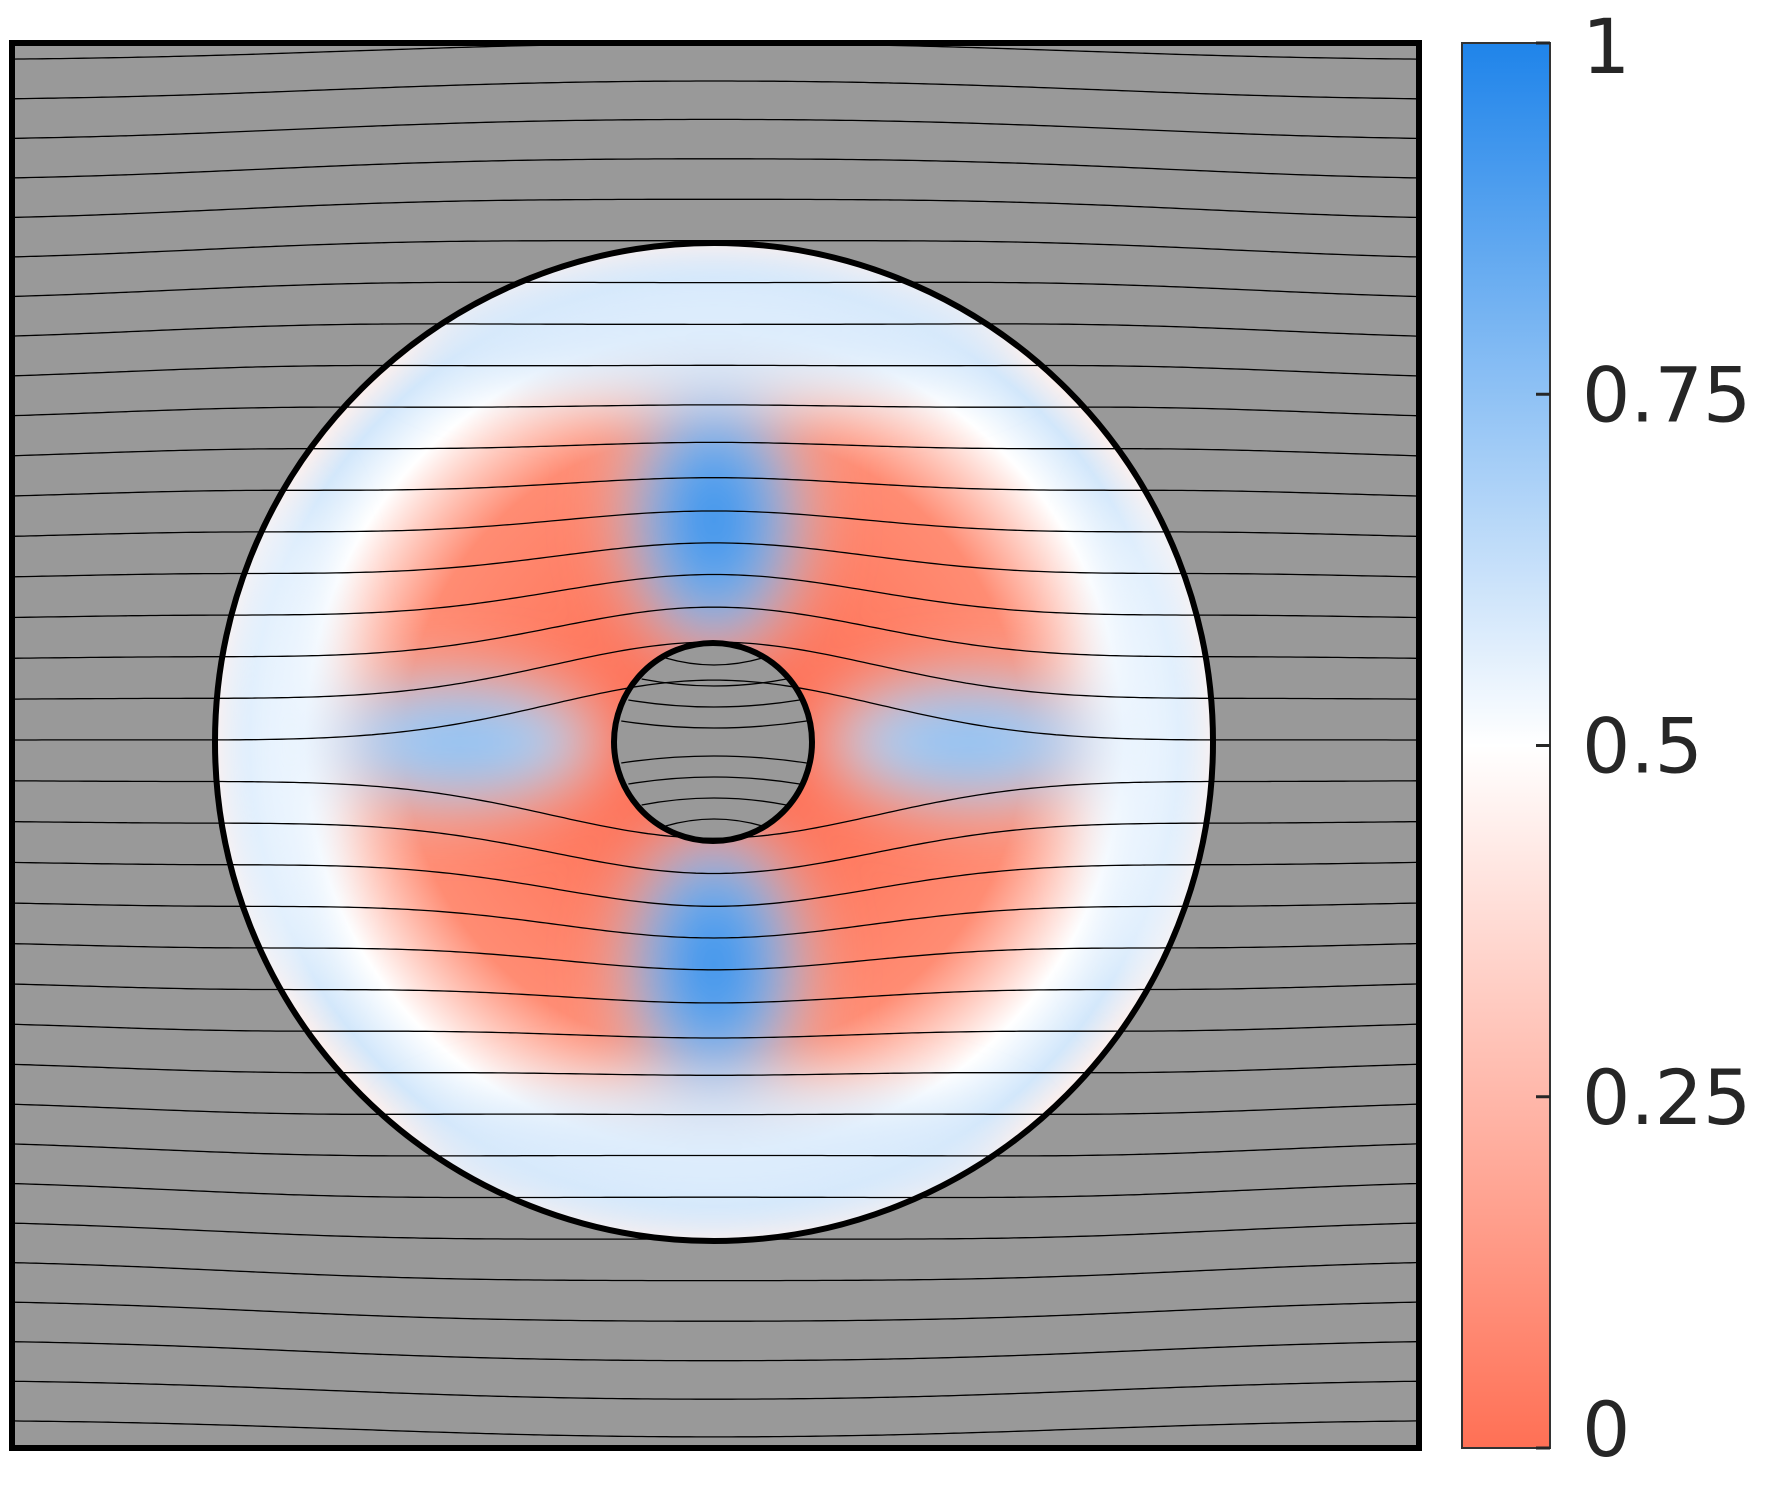 The width and height of the screenshot is (1774, 1485). What do you see at coordinates (1606, 1429) in the screenshot?
I see `colorbar-tick-label: 0` at bounding box center [1606, 1429].